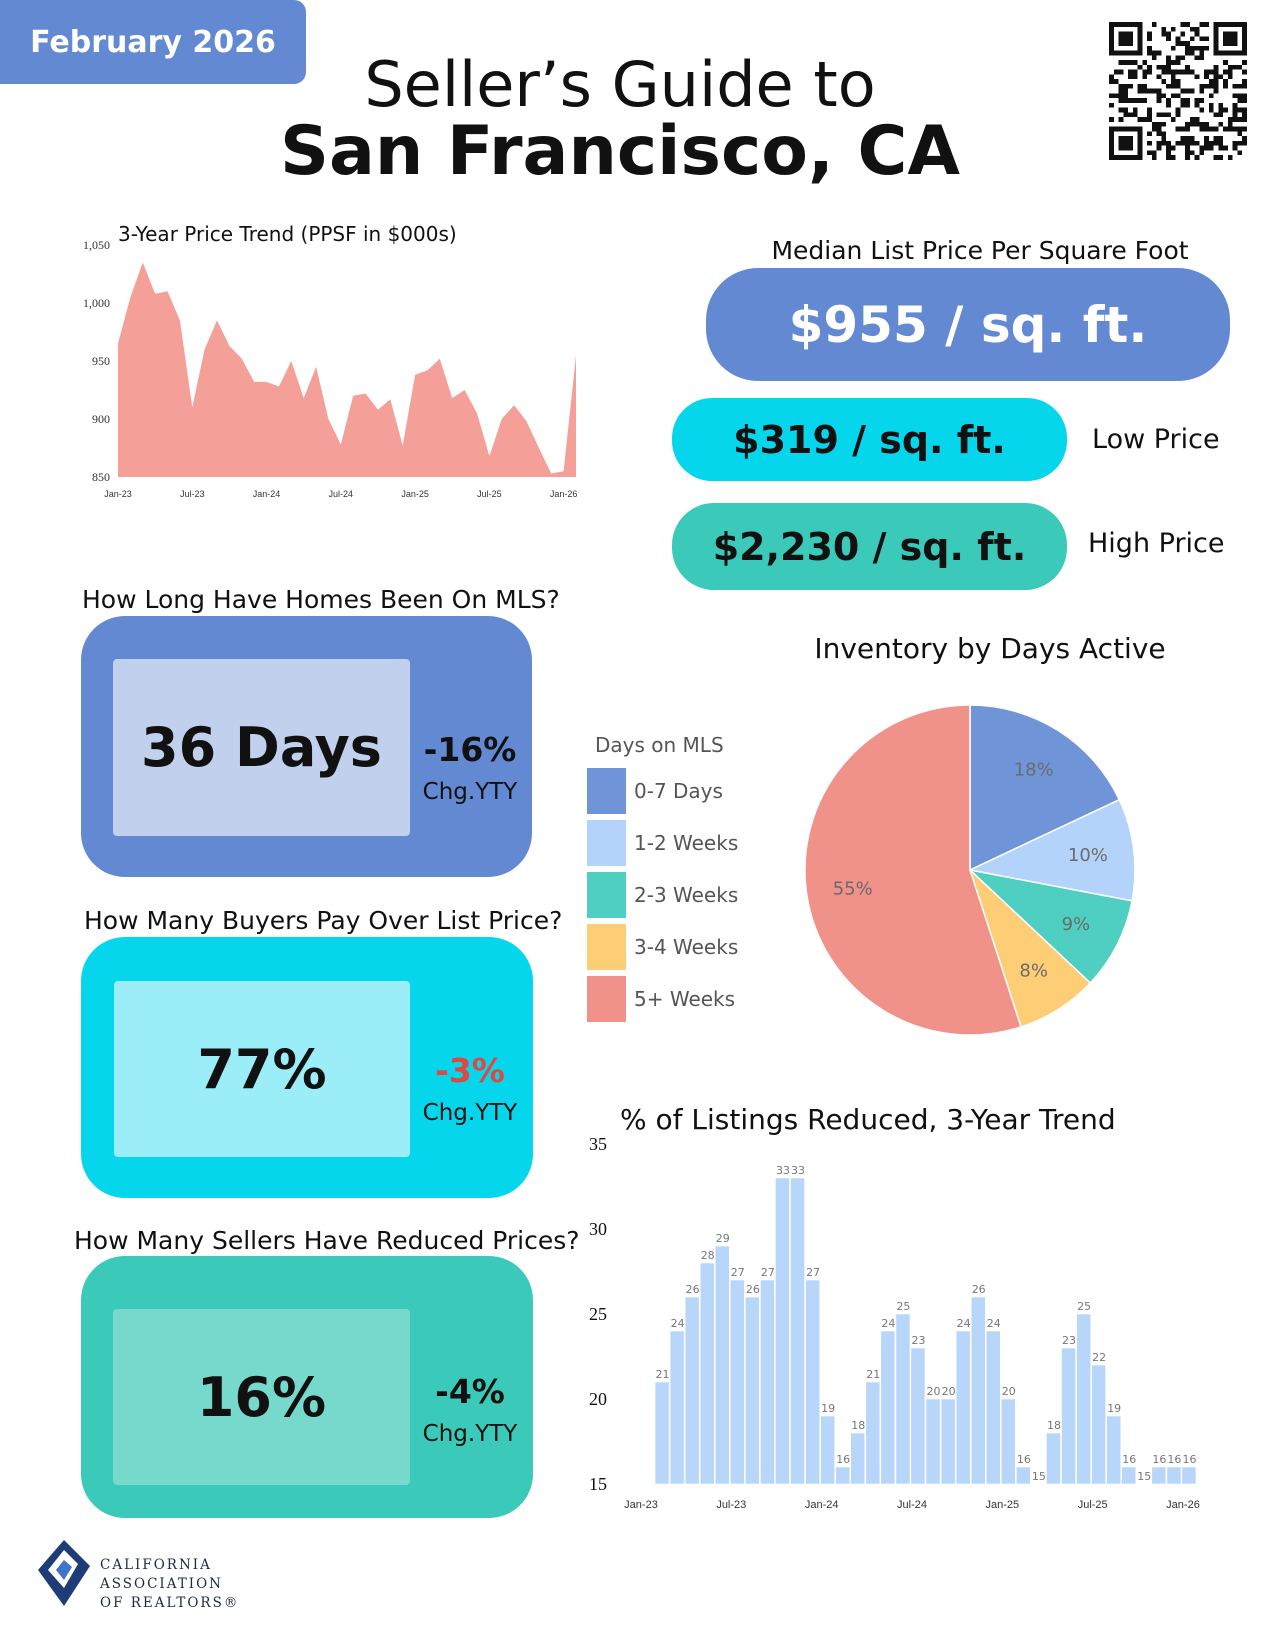  I want to click on listings-reduced-title: % of Listings Reduced, 3-Year Trend, so click(868, 1119).